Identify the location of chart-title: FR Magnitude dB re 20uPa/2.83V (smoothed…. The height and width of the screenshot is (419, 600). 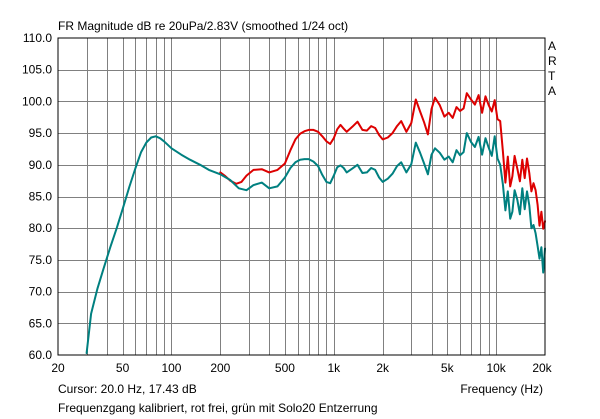
(203, 26).